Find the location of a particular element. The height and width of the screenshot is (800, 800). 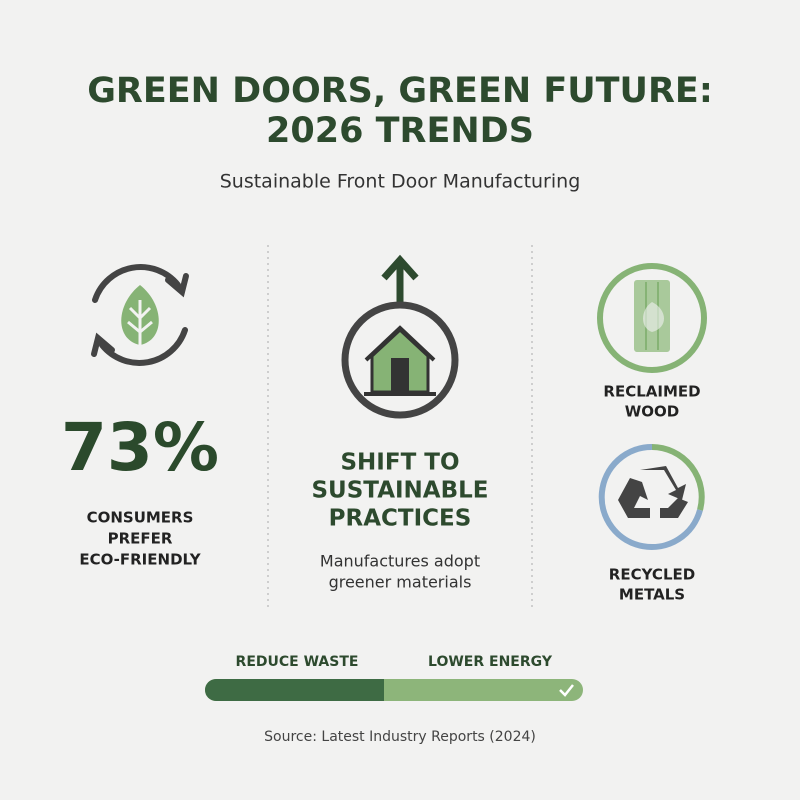

stat-label: ECO-FRIENDLY is located at coordinates (140, 560).